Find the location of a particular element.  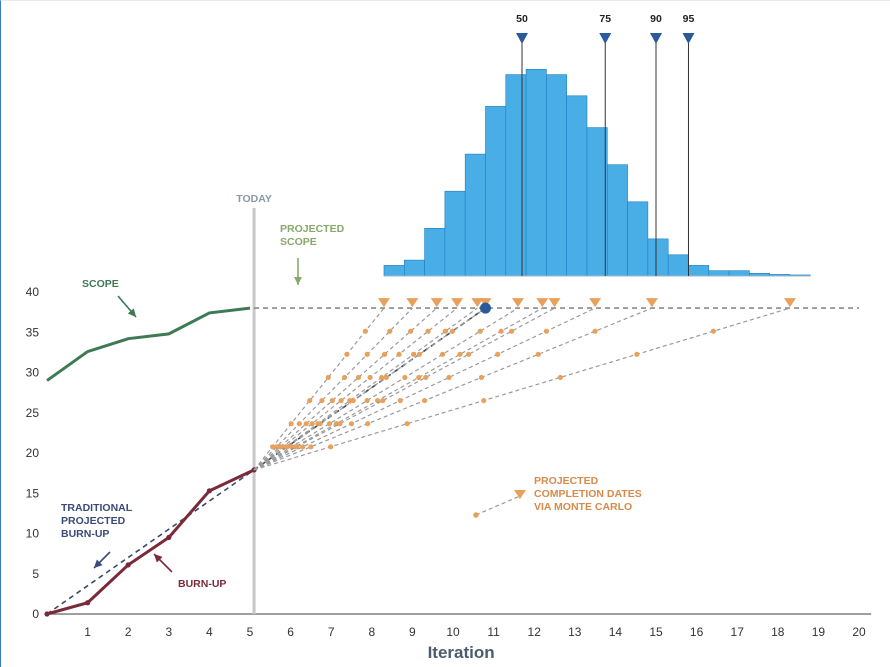

traditional-completion-marker is located at coordinates (485, 308).